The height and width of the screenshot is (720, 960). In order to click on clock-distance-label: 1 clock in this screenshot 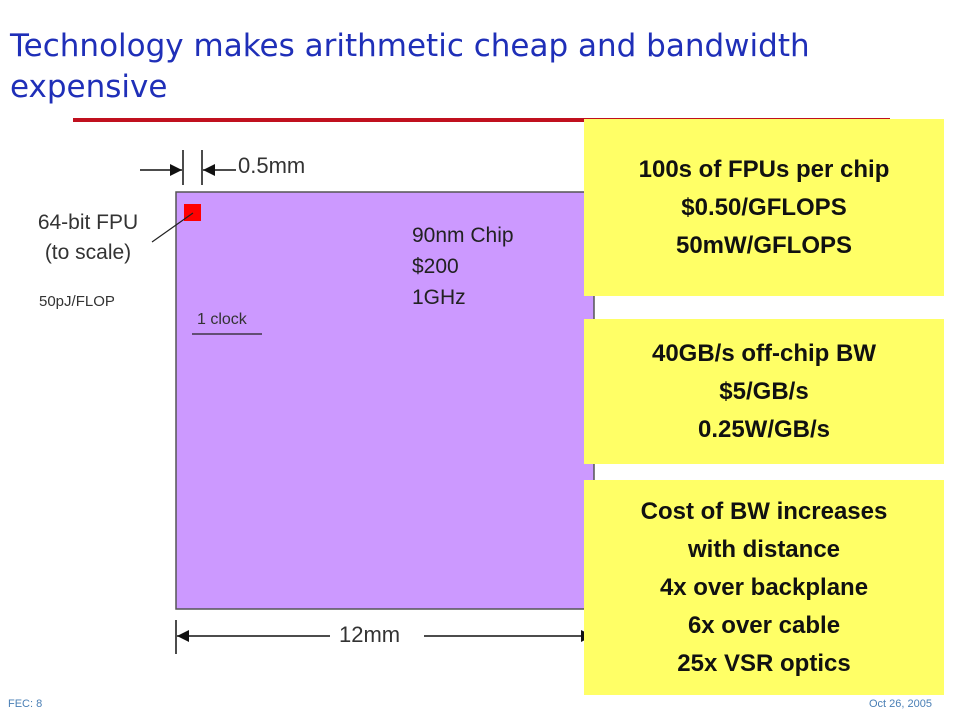, I will do `click(222, 319)`.